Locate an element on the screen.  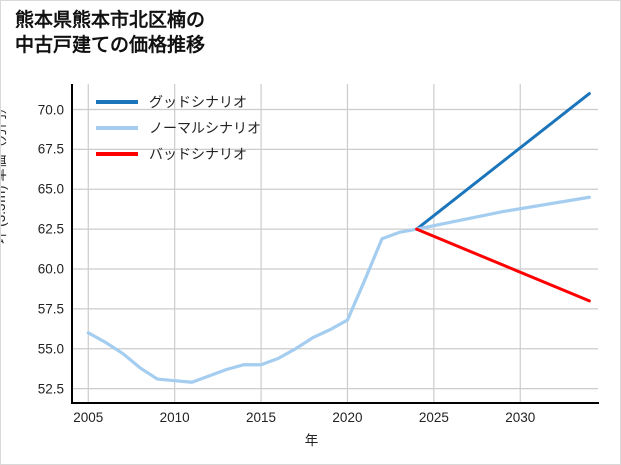
x-axis-spine is located at coordinates (335, 403).